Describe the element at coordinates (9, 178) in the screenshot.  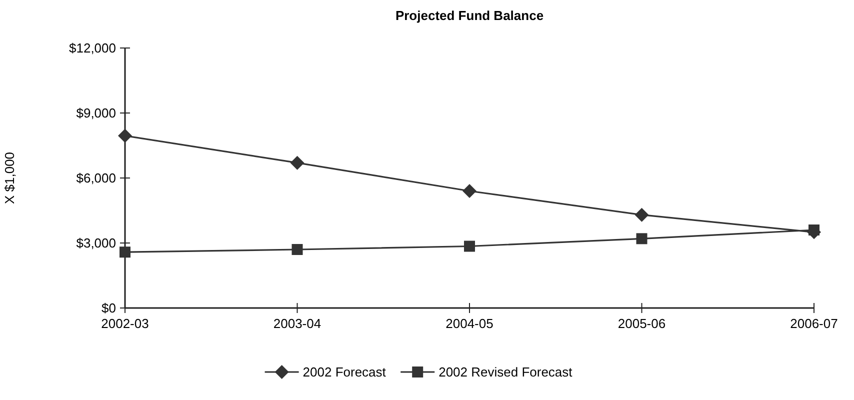
I see `y-axis-title: X $1,000` at that location.